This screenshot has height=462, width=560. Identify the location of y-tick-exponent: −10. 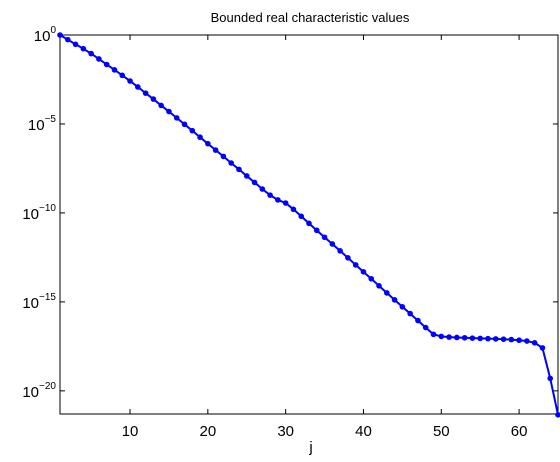
(47, 208).